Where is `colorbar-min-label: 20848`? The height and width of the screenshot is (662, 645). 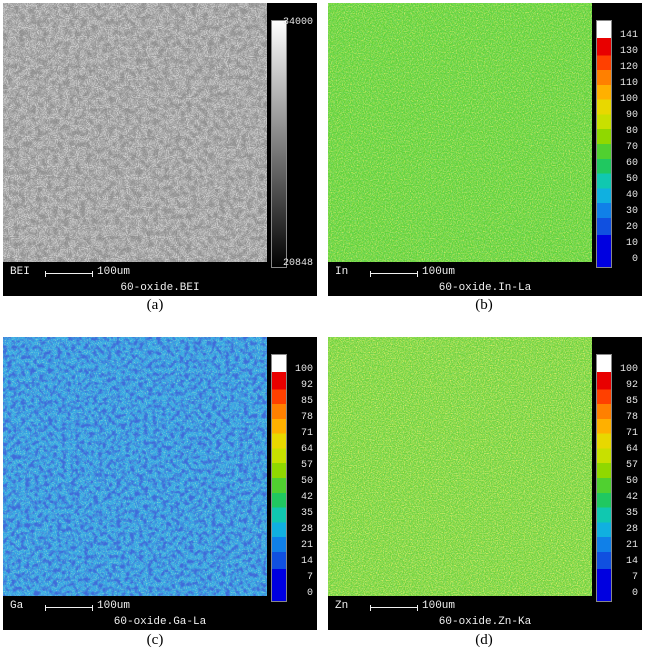
colorbar-min-label: 20848 is located at coordinates (297, 263).